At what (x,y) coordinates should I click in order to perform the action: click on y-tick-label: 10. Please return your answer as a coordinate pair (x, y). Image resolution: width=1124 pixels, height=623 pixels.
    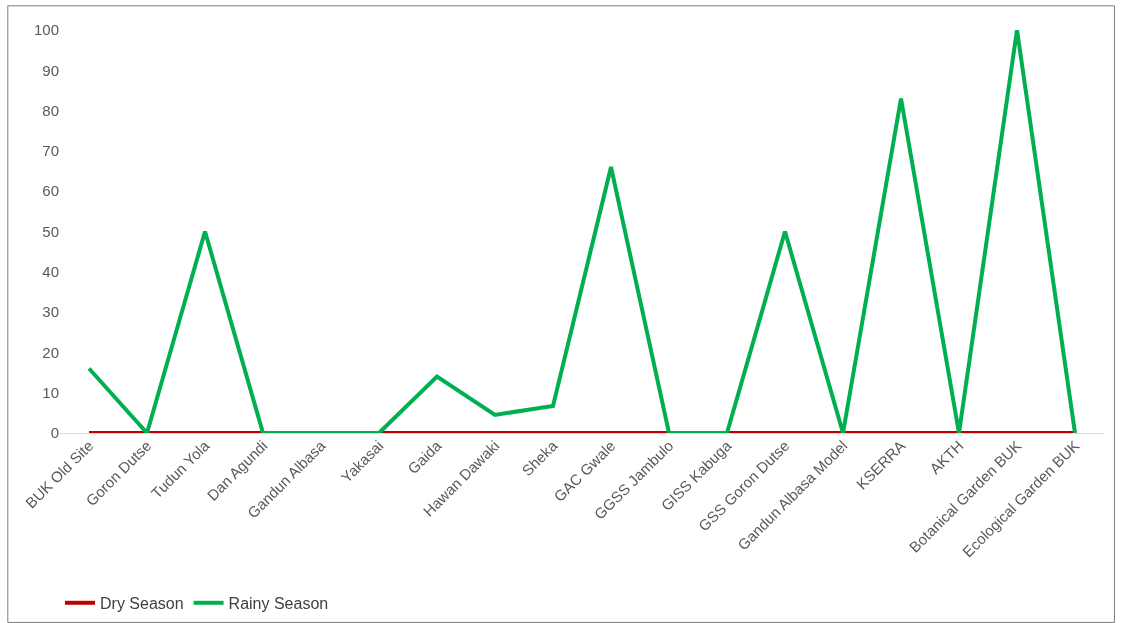
    Looking at the image, I should click on (50, 392).